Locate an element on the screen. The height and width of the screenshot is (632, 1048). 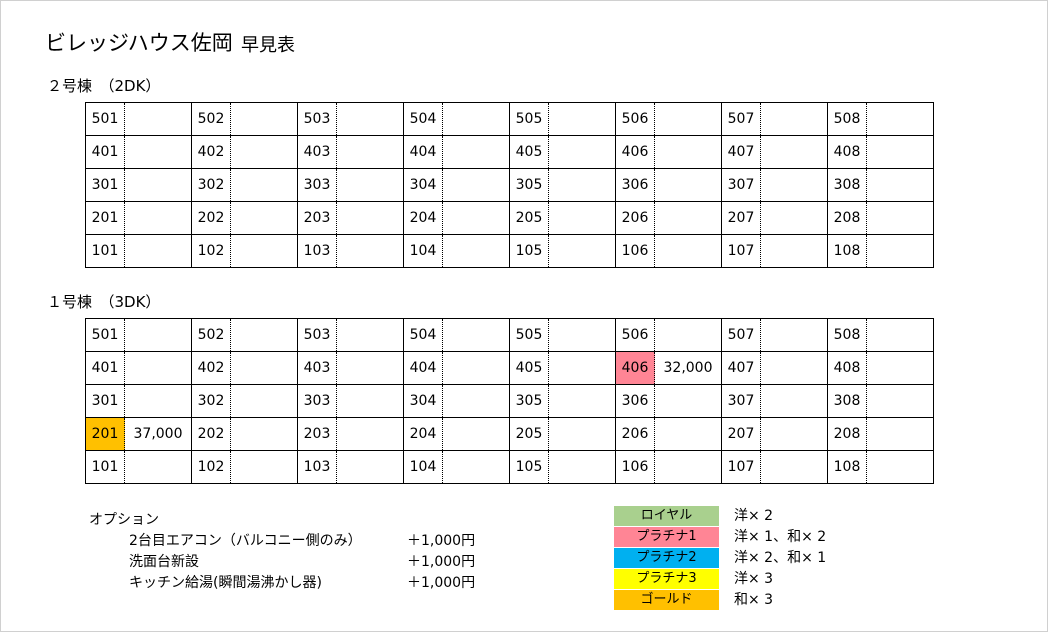
room-number: 508 is located at coordinates (847, 119).